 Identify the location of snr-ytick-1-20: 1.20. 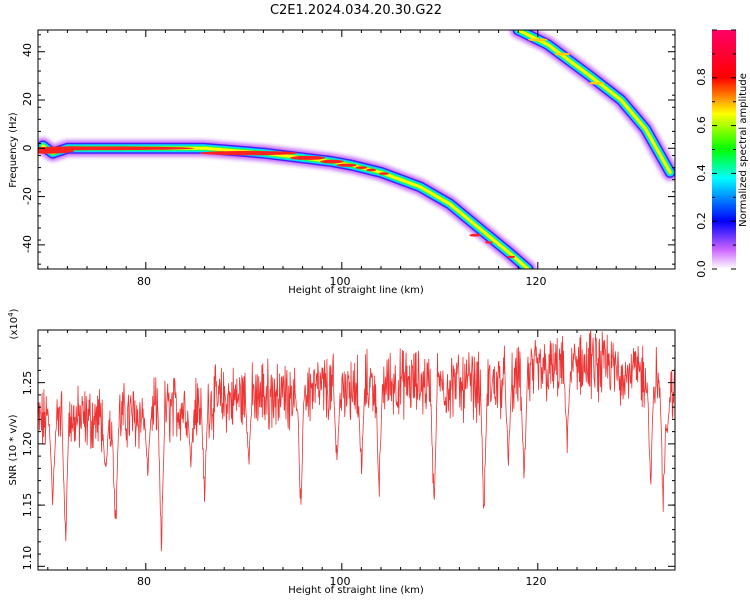
(27, 444).